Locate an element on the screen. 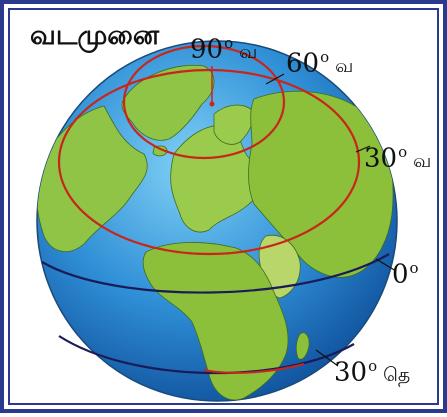 The height and width of the screenshot is (417, 447). leader-30n is located at coordinates (363, 149).